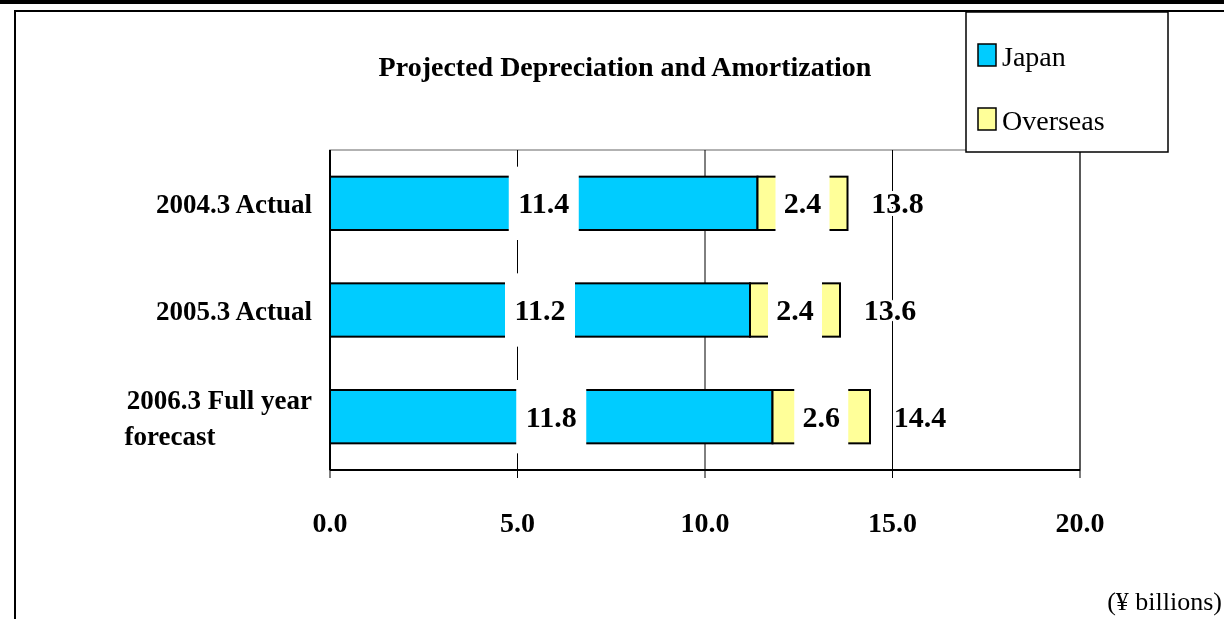 Image resolution: width=1224 pixels, height=619 pixels. Describe the element at coordinates (821, 416) in the screenshot. I see `data-label: 2.6` at that location.